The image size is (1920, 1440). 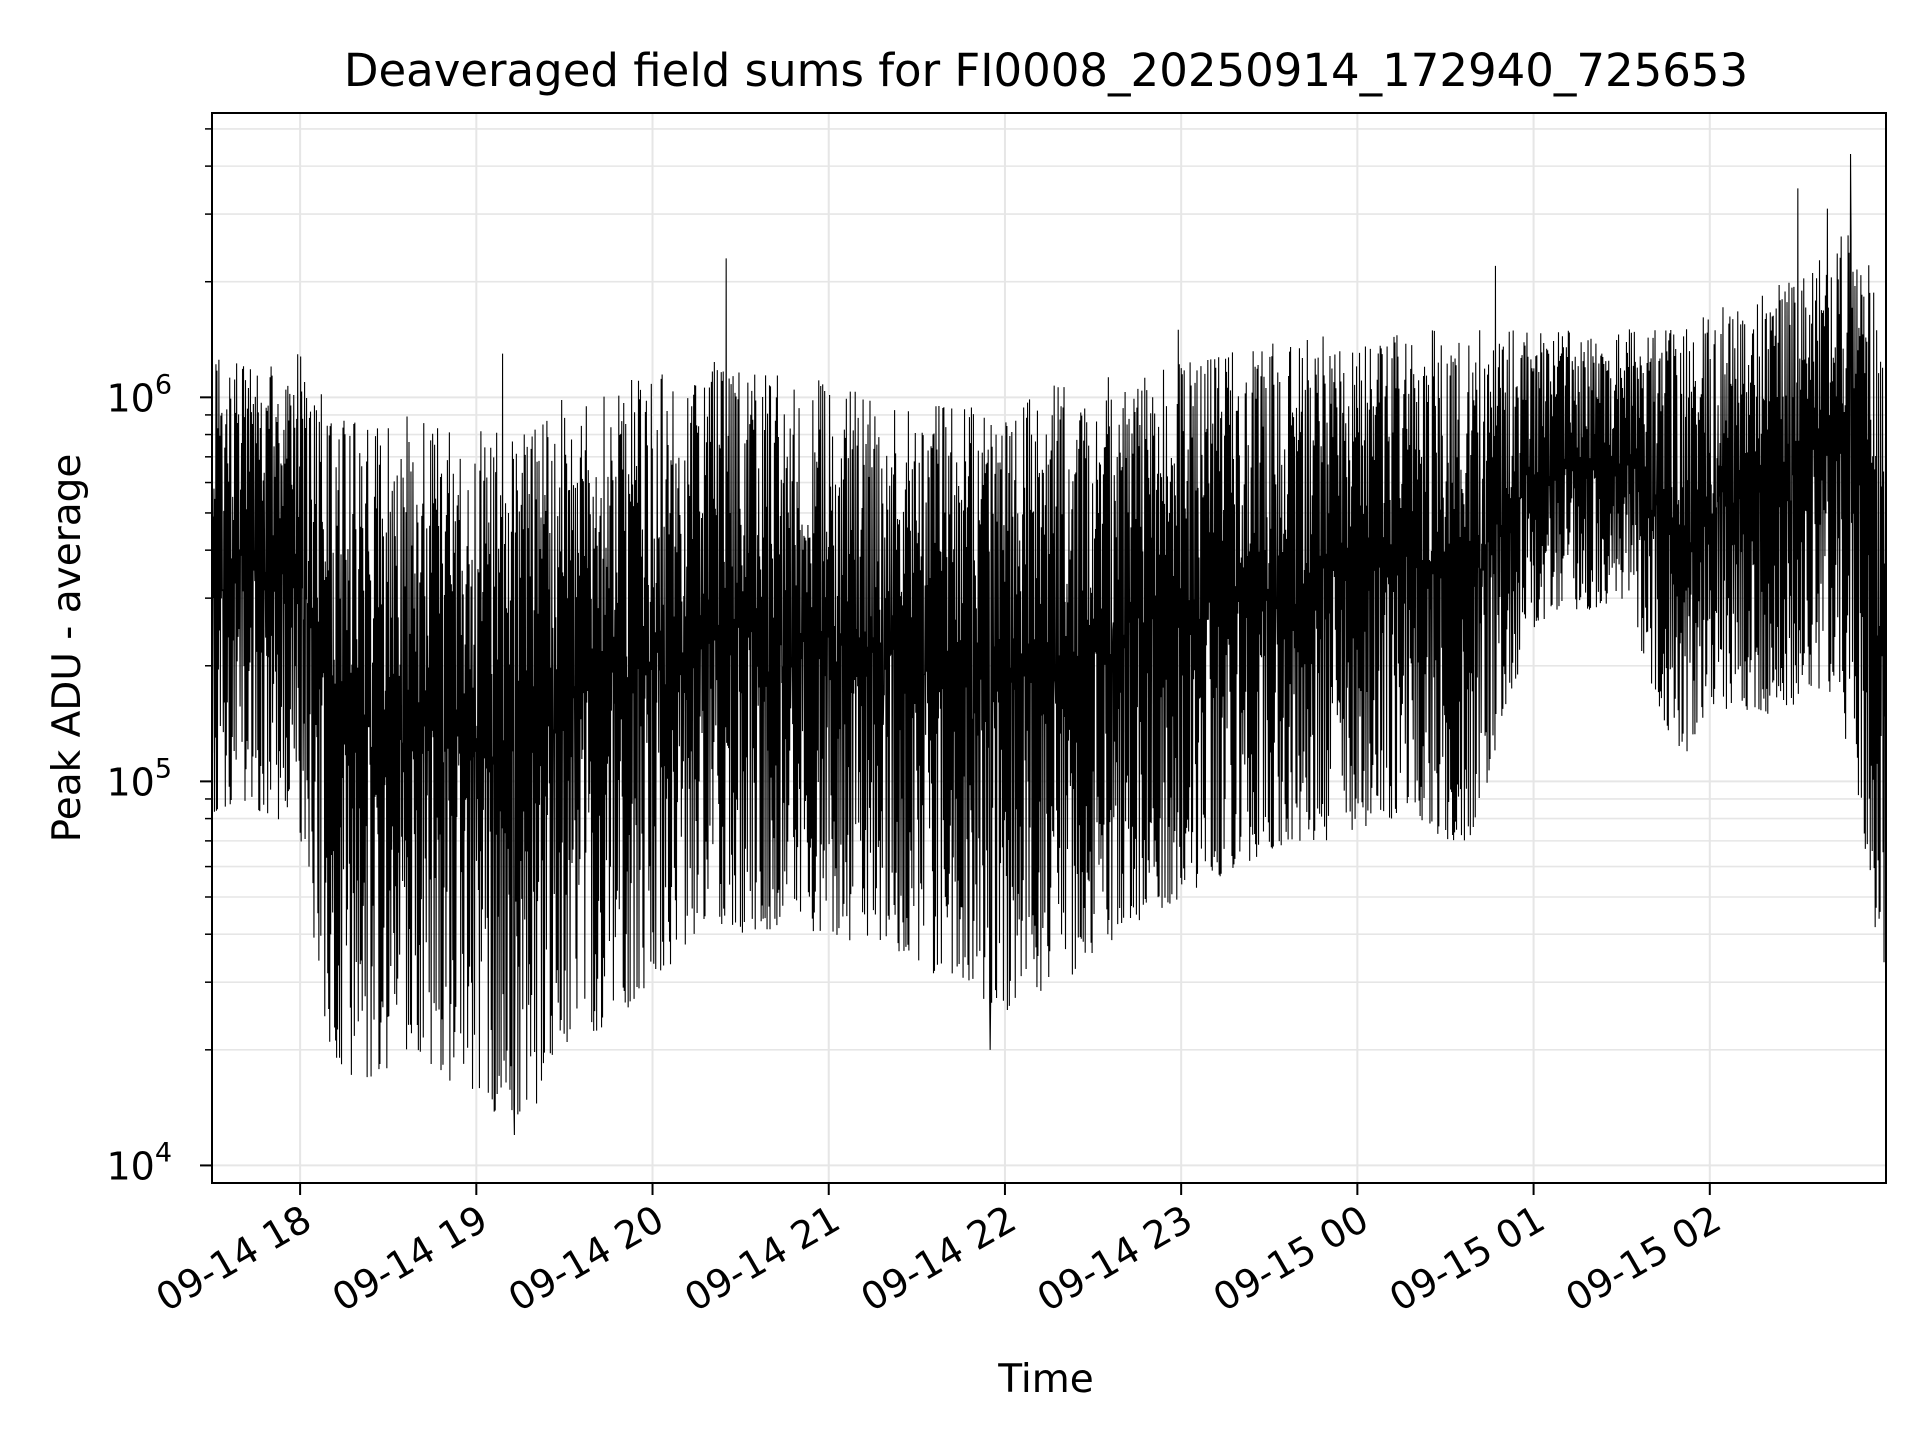 I want to click on y-axis: 10⁴ 10⁵ 10⁶, so click(x=159, y=658).